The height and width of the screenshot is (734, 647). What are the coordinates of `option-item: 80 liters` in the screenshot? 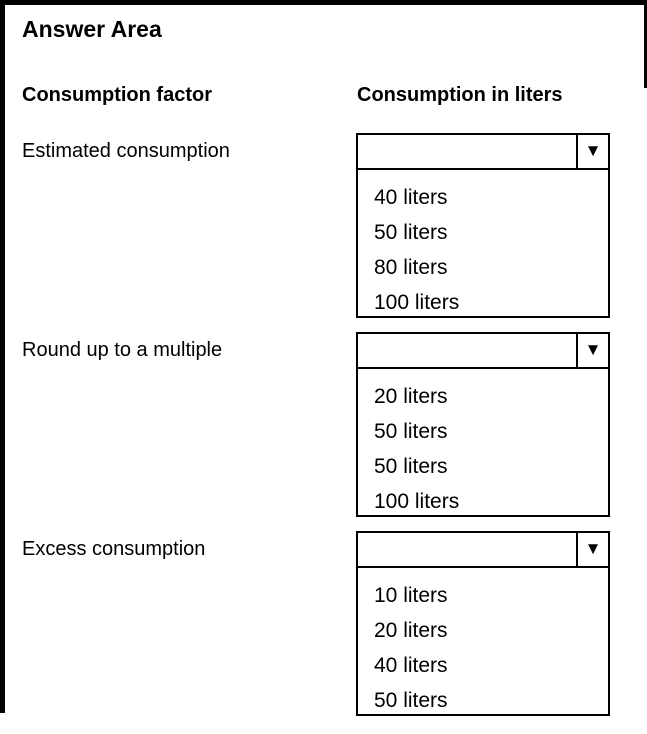 It's located at (411, 267).